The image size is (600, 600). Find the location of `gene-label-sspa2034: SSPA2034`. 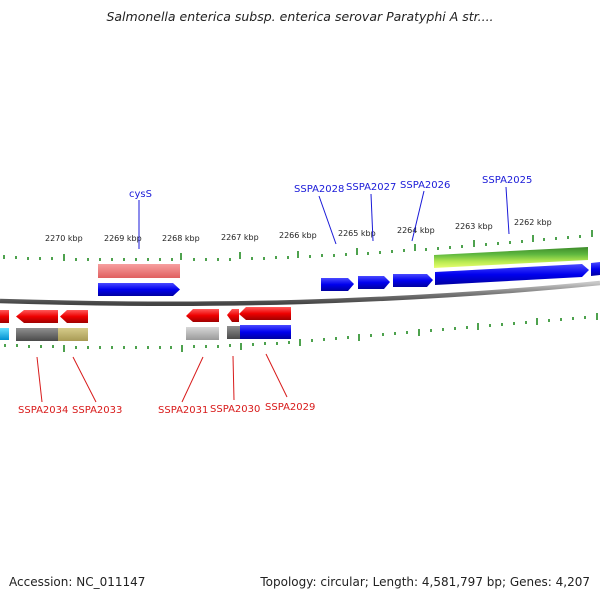

gene-label-sspa2034: SSPA2034 is located at coordinates (43, 410).